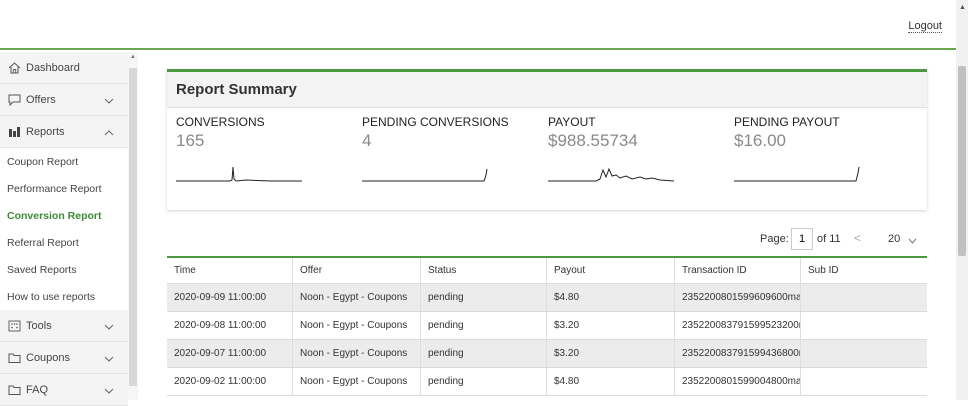  I want to click on sidebar-scrollbar: ▲, so click(133, 226).